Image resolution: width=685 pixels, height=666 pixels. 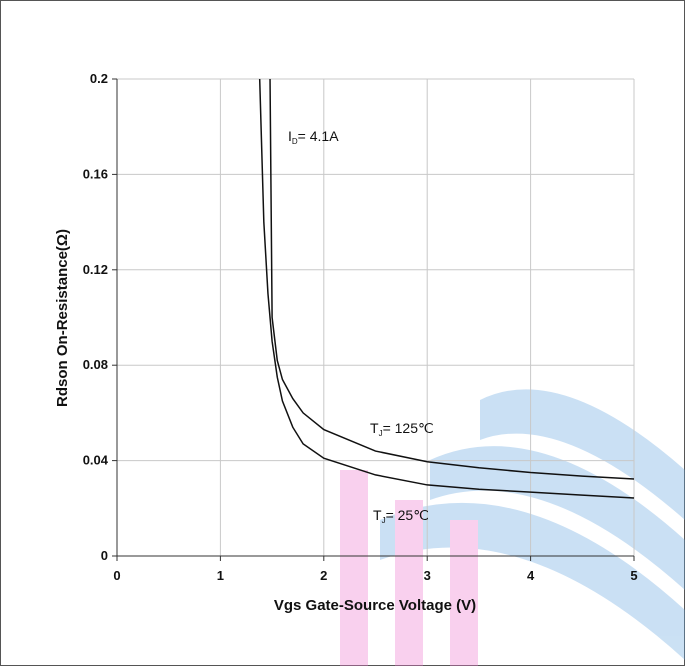 I want to click on annotation-text: = 25℃, so click(x=407, y=515).